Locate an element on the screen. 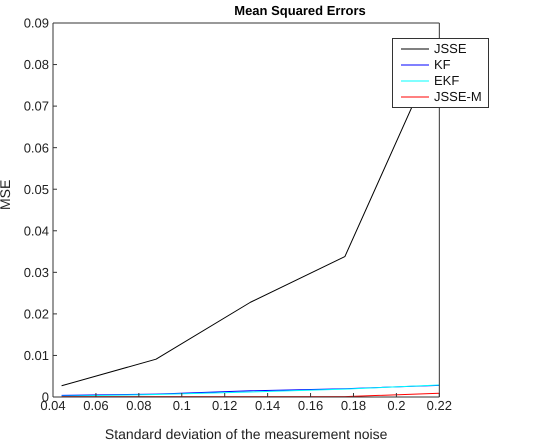 The width and height of the screenshot is (550, 447). y-axis-title: MSE is located at coordinates (6, 195).